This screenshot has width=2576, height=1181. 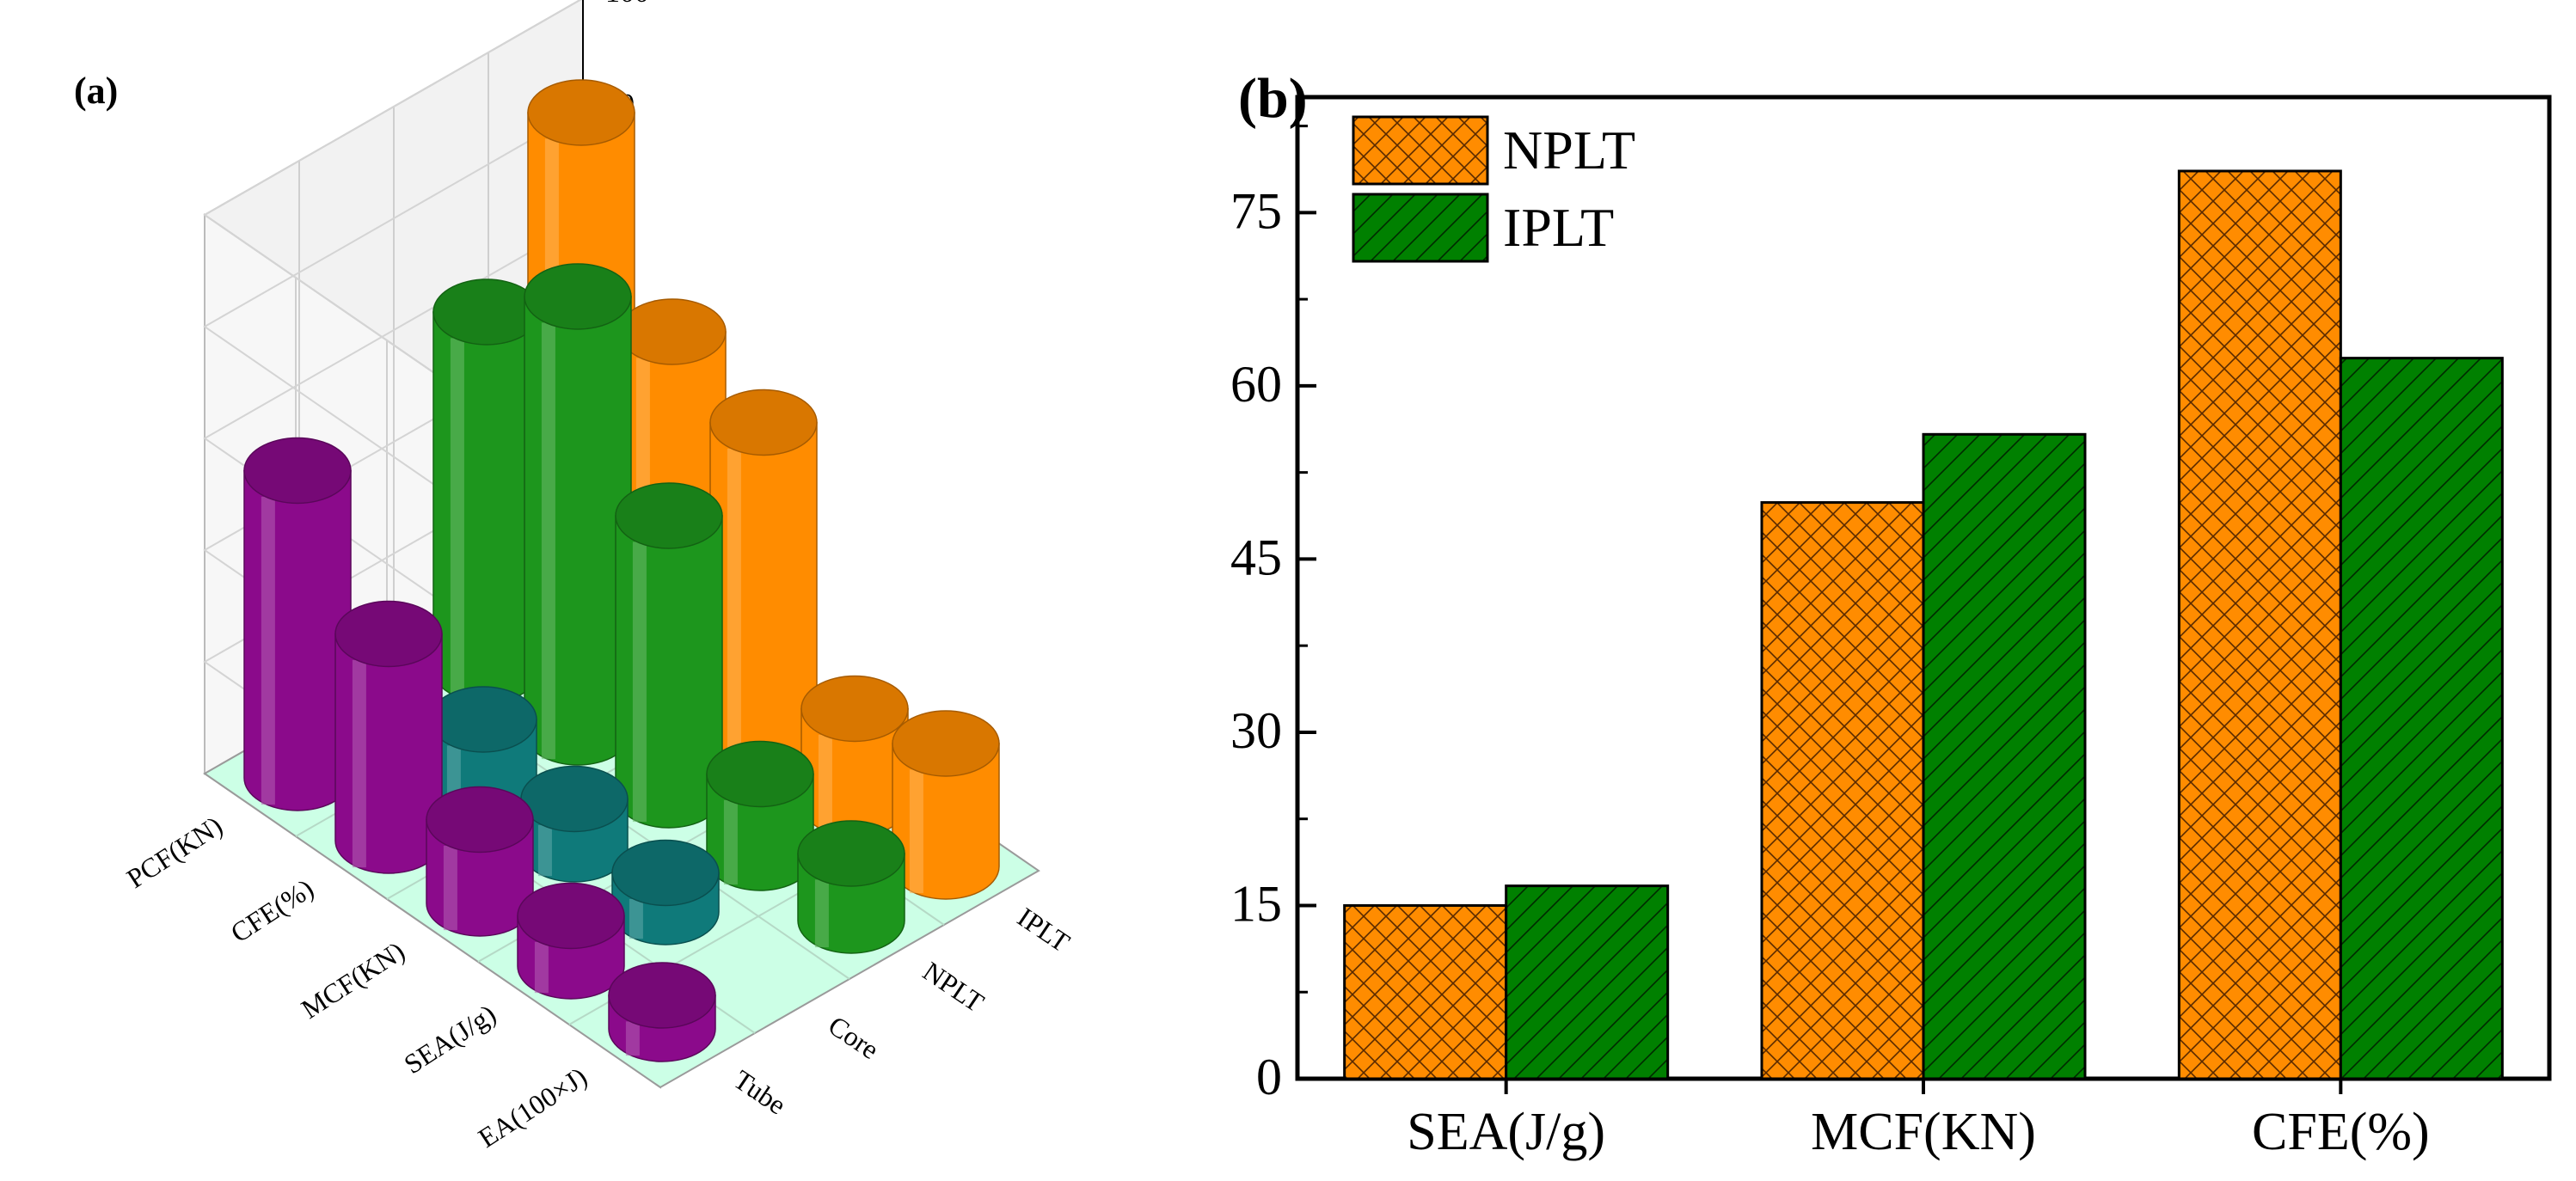 I want to click on panel-b-x-axis: SEA(J/g) MCF(KN) CFE(%), so click(x=1919, y=1120).